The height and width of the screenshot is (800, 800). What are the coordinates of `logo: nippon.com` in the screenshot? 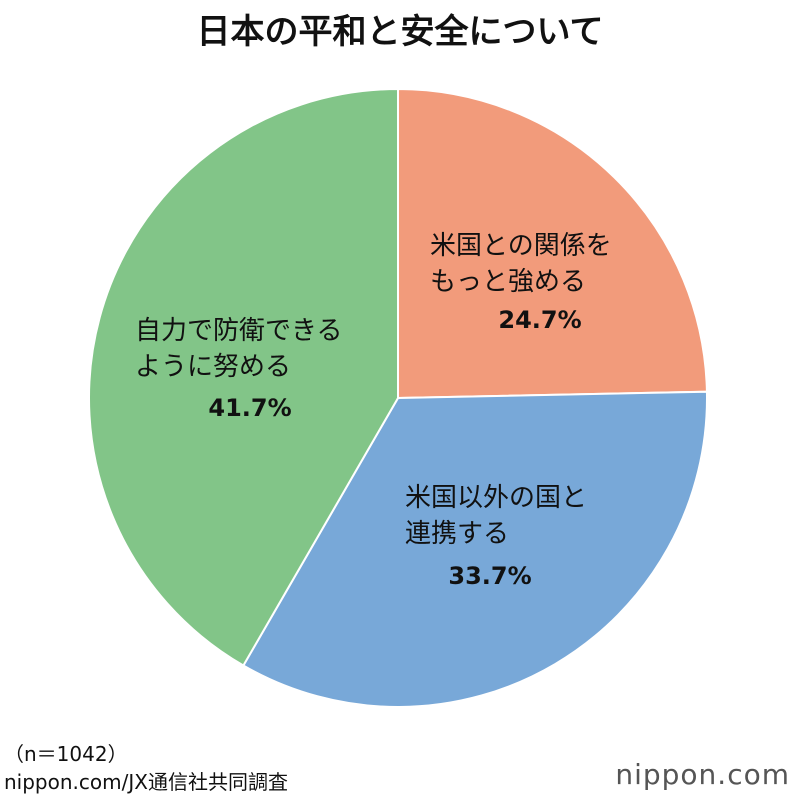 It's located at (702, 774).